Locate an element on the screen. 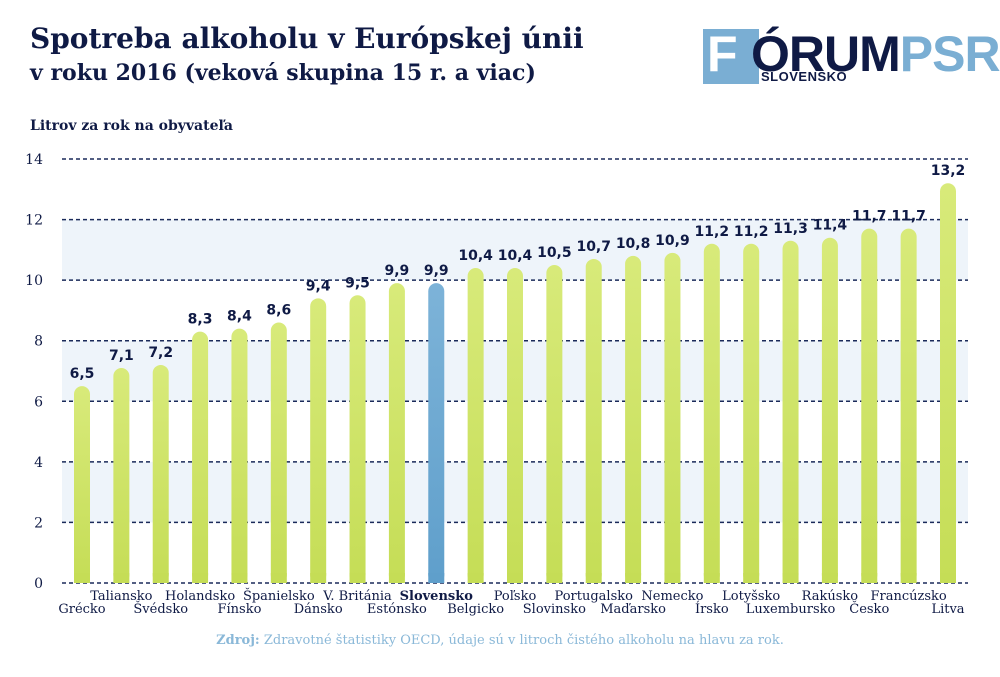 This screenshot has height=677, width=1000. value-label: 11,4 is located at coordinates (830, 226).